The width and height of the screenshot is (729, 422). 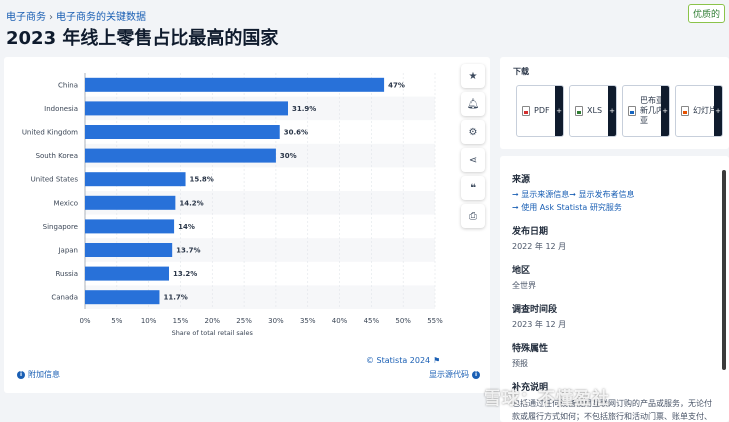 I want to click on data-label: 47%, so click(x=396, y=85).